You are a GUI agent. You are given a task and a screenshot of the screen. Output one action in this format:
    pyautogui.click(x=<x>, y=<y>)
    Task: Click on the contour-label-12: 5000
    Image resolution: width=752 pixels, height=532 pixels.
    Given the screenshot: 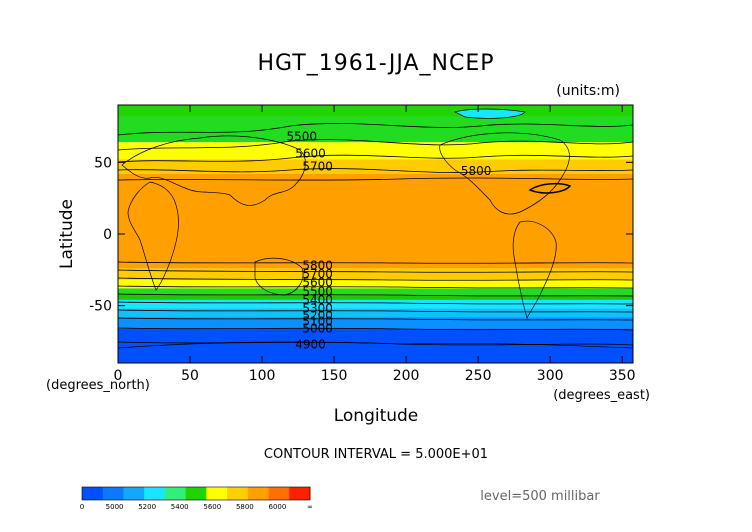 What is the action you would take?
    pyautogui.click(x=317, y=329)
    